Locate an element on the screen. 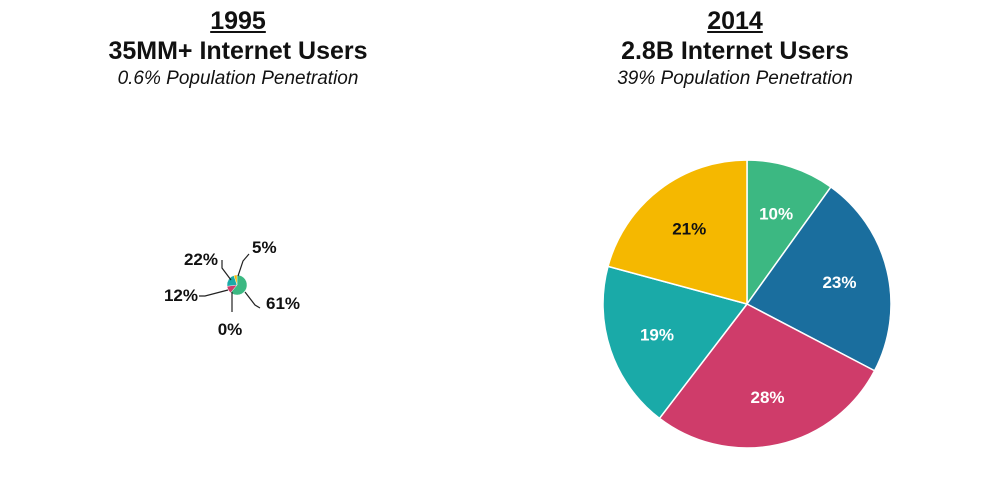 This screenshot has width=1000, height=500. chart-1995-label-1: 0% is located at coordinates (230, 329).